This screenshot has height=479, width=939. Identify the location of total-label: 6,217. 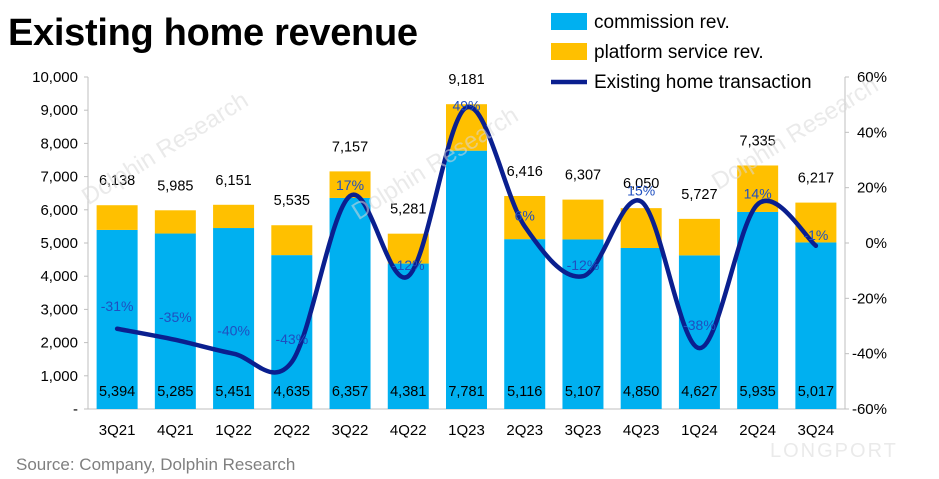
(816, 179).